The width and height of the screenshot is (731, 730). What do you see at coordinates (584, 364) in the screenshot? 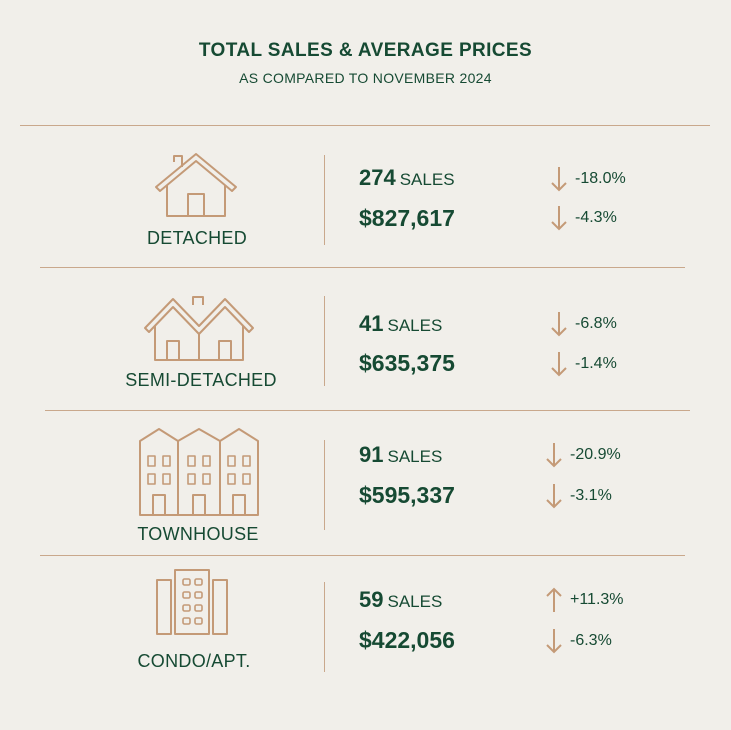
I see `price-change: -1.4%` at bounding box center [584, 364].